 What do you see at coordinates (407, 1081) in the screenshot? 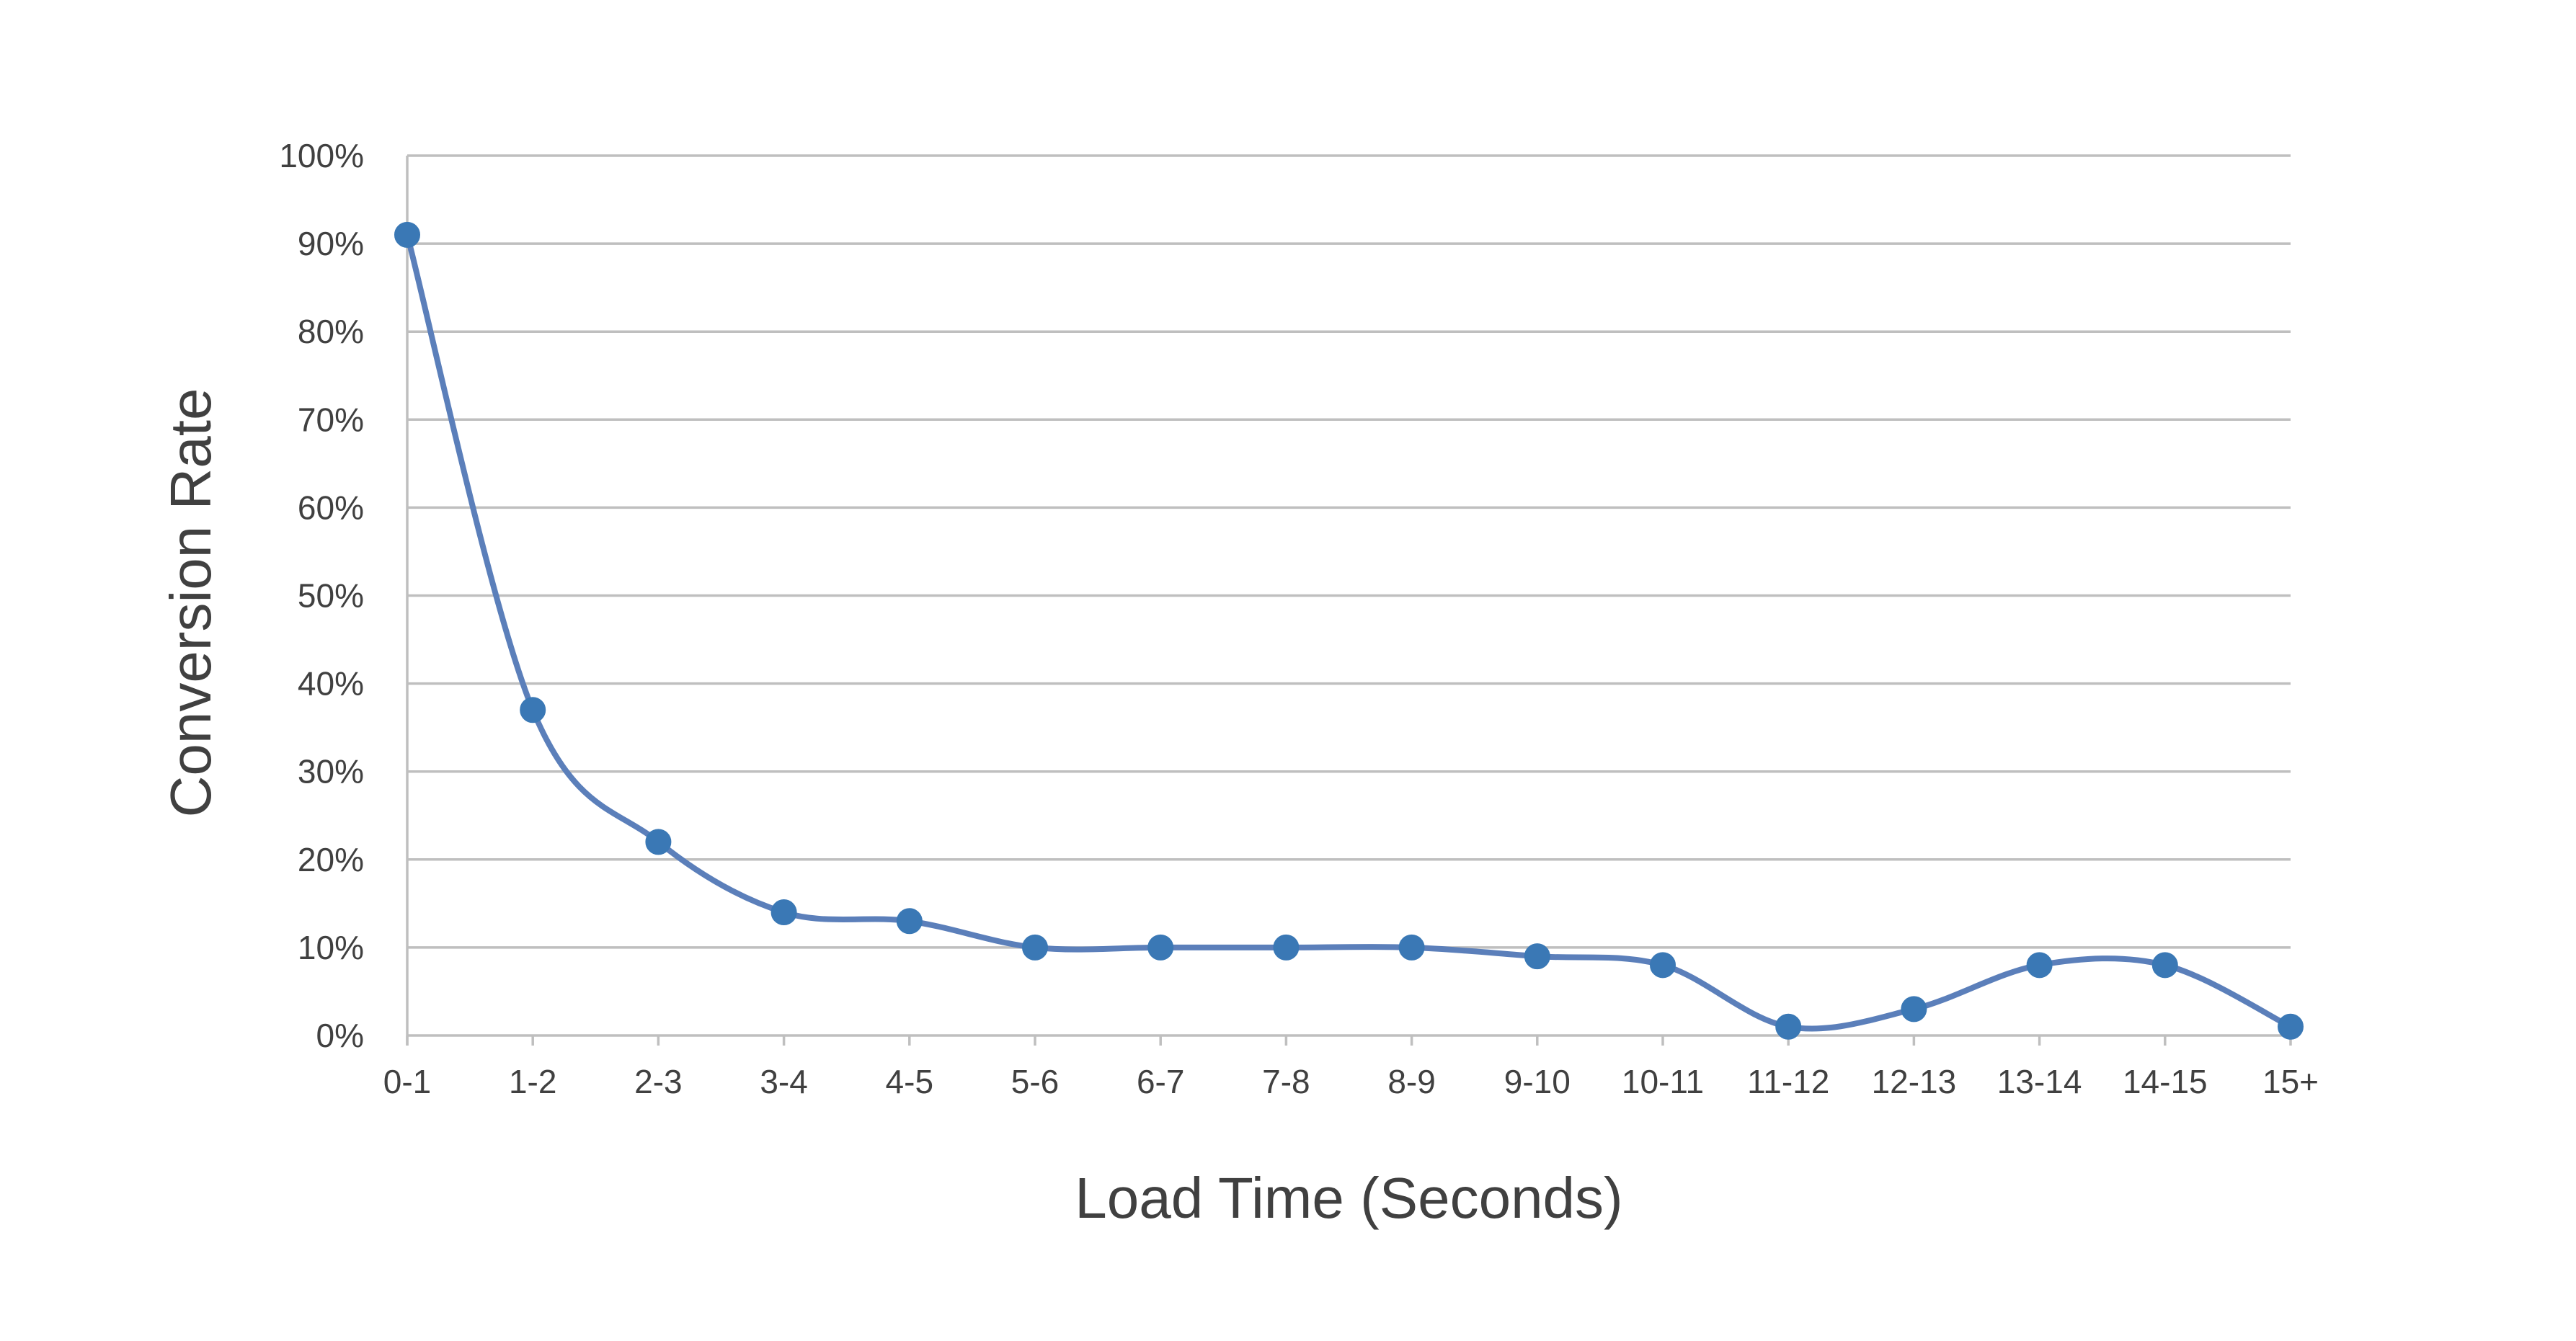
I see `x-tick-label: 0-1` at bounding box center [407, 1081].